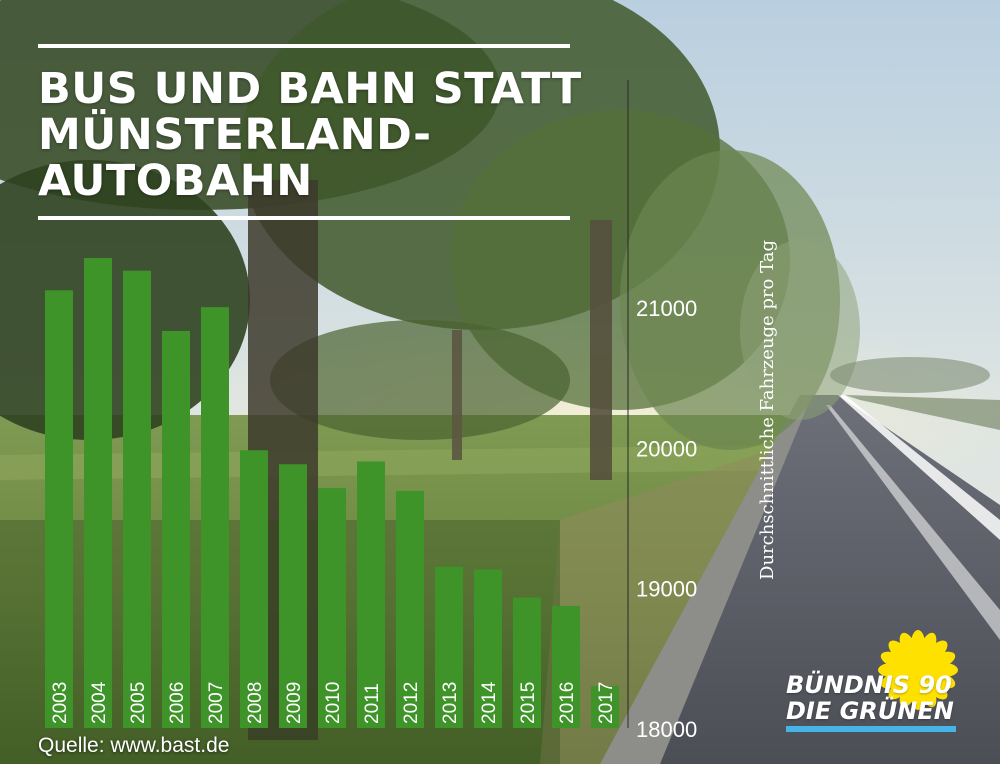 Image resolution: width=1000 pixels, height=764 pixels. I want to click on y-ticks-group: 18000 19000 20000 21000, so click(666, 519).